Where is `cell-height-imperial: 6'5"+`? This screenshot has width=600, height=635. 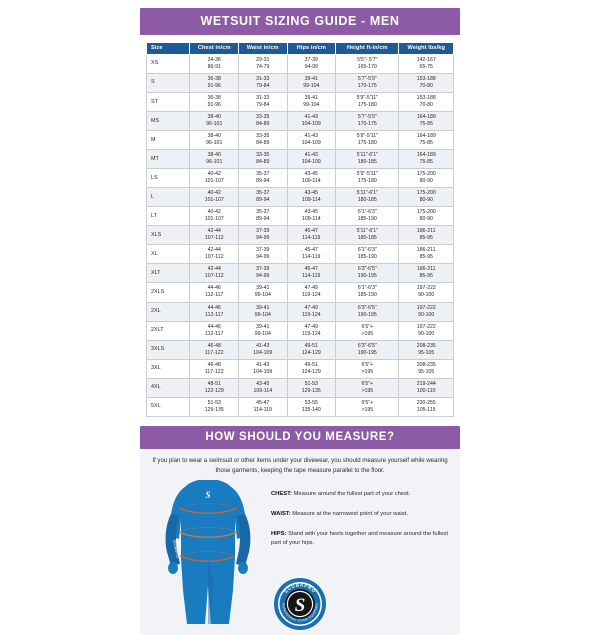 cell-height-imperial: 6'5"+ is located at coordinates (367, 326).